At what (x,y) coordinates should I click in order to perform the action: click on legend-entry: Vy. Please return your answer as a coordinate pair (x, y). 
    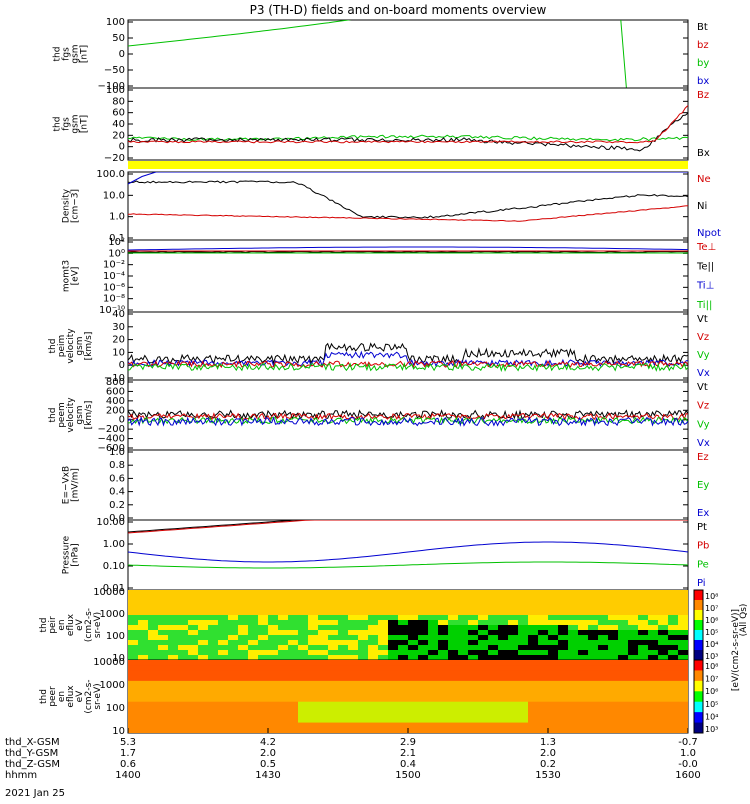
    Looking at the image, I should click on (703, 424).